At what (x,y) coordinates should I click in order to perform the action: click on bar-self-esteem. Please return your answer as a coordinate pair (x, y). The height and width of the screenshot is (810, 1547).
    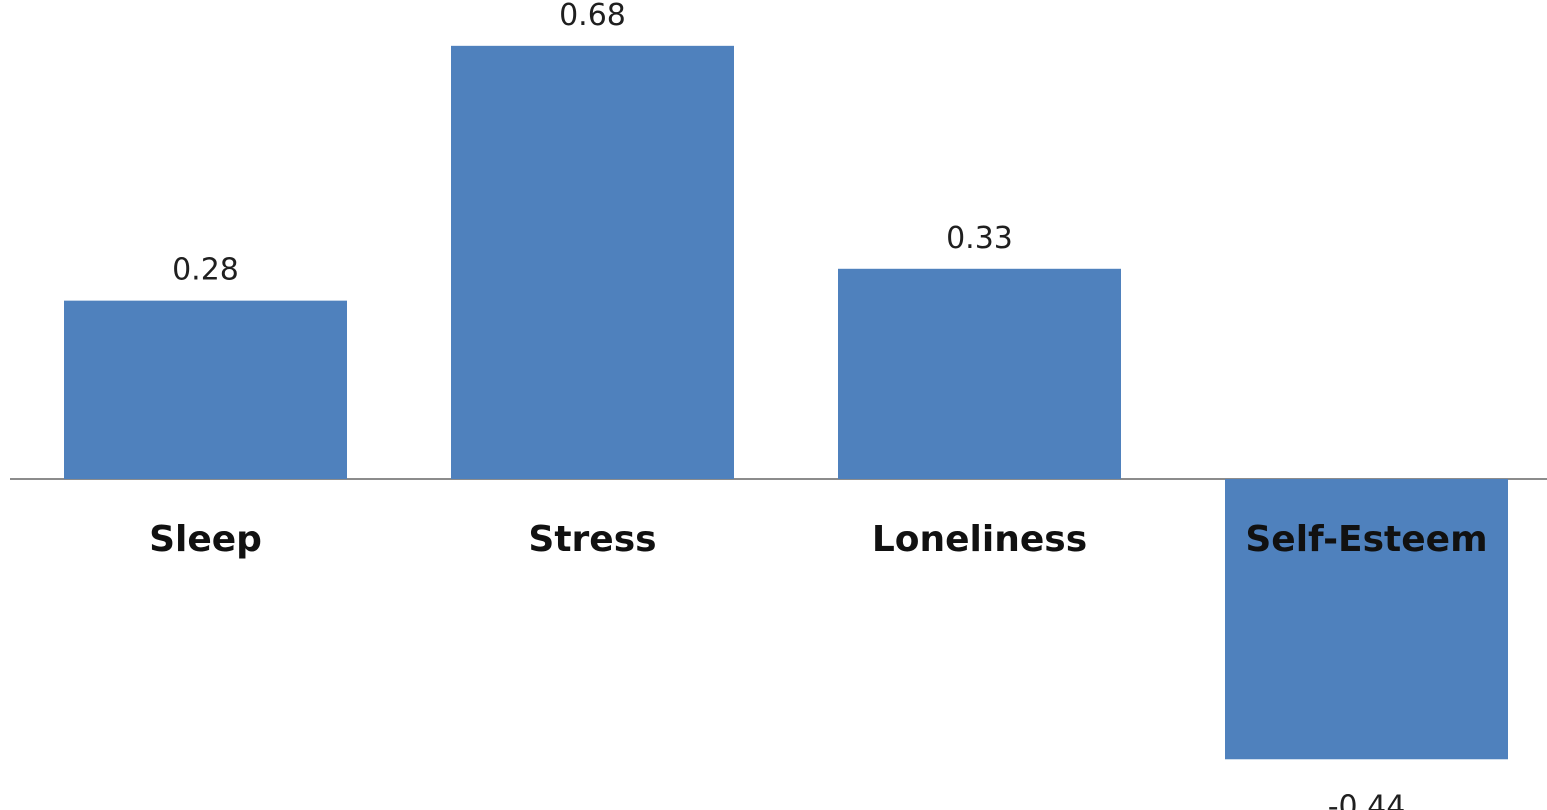
    Looking at the image, I should click on (1366, 619).